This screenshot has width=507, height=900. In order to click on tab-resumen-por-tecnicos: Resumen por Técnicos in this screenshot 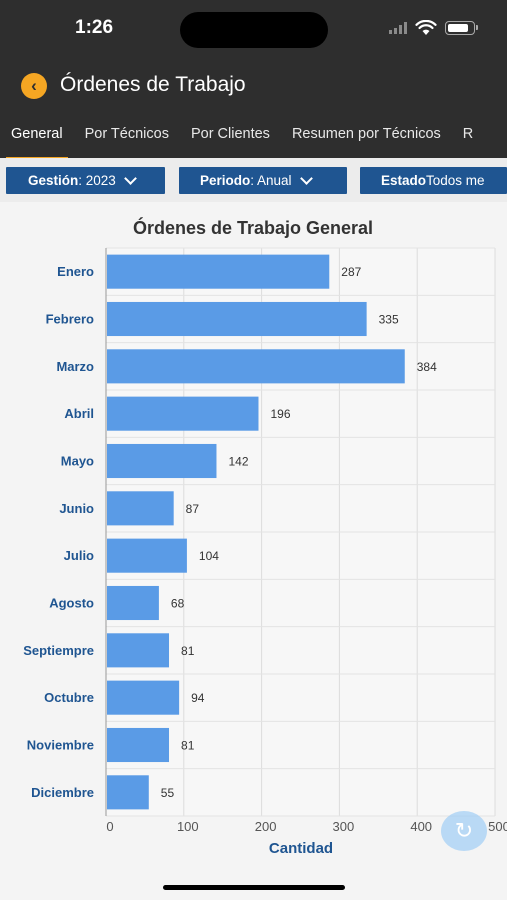, I will do `click(366, 134)`.